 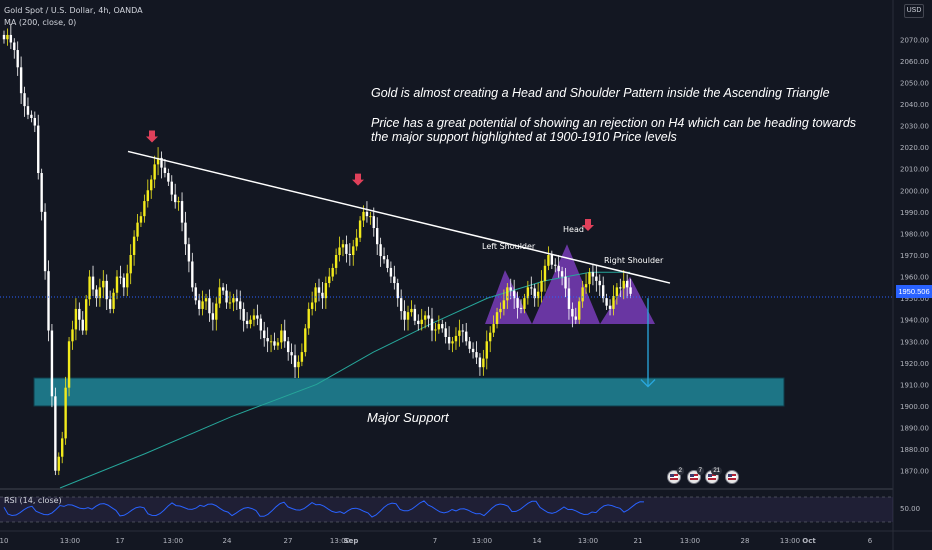 What do you see at coordinates (914, 429) in the screenshot?
I see `price-tick-label: 1890.00` at bounding box center [914, 429].